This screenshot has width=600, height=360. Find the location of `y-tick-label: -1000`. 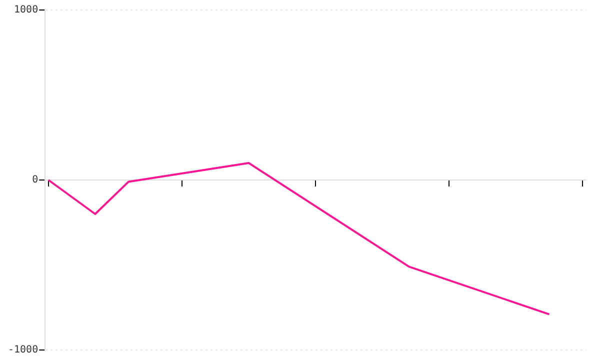

y-tick-label: -1000 is located at coordinates (23, 350).